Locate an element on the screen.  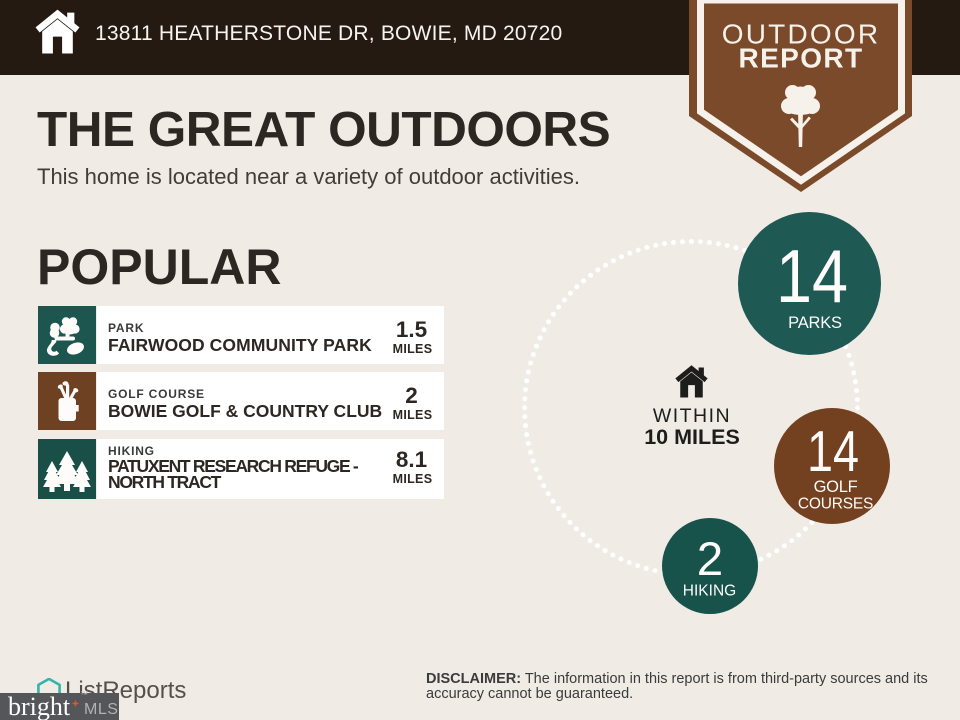
svg-text: OUTDOOR is located at coordinates (801, 34).